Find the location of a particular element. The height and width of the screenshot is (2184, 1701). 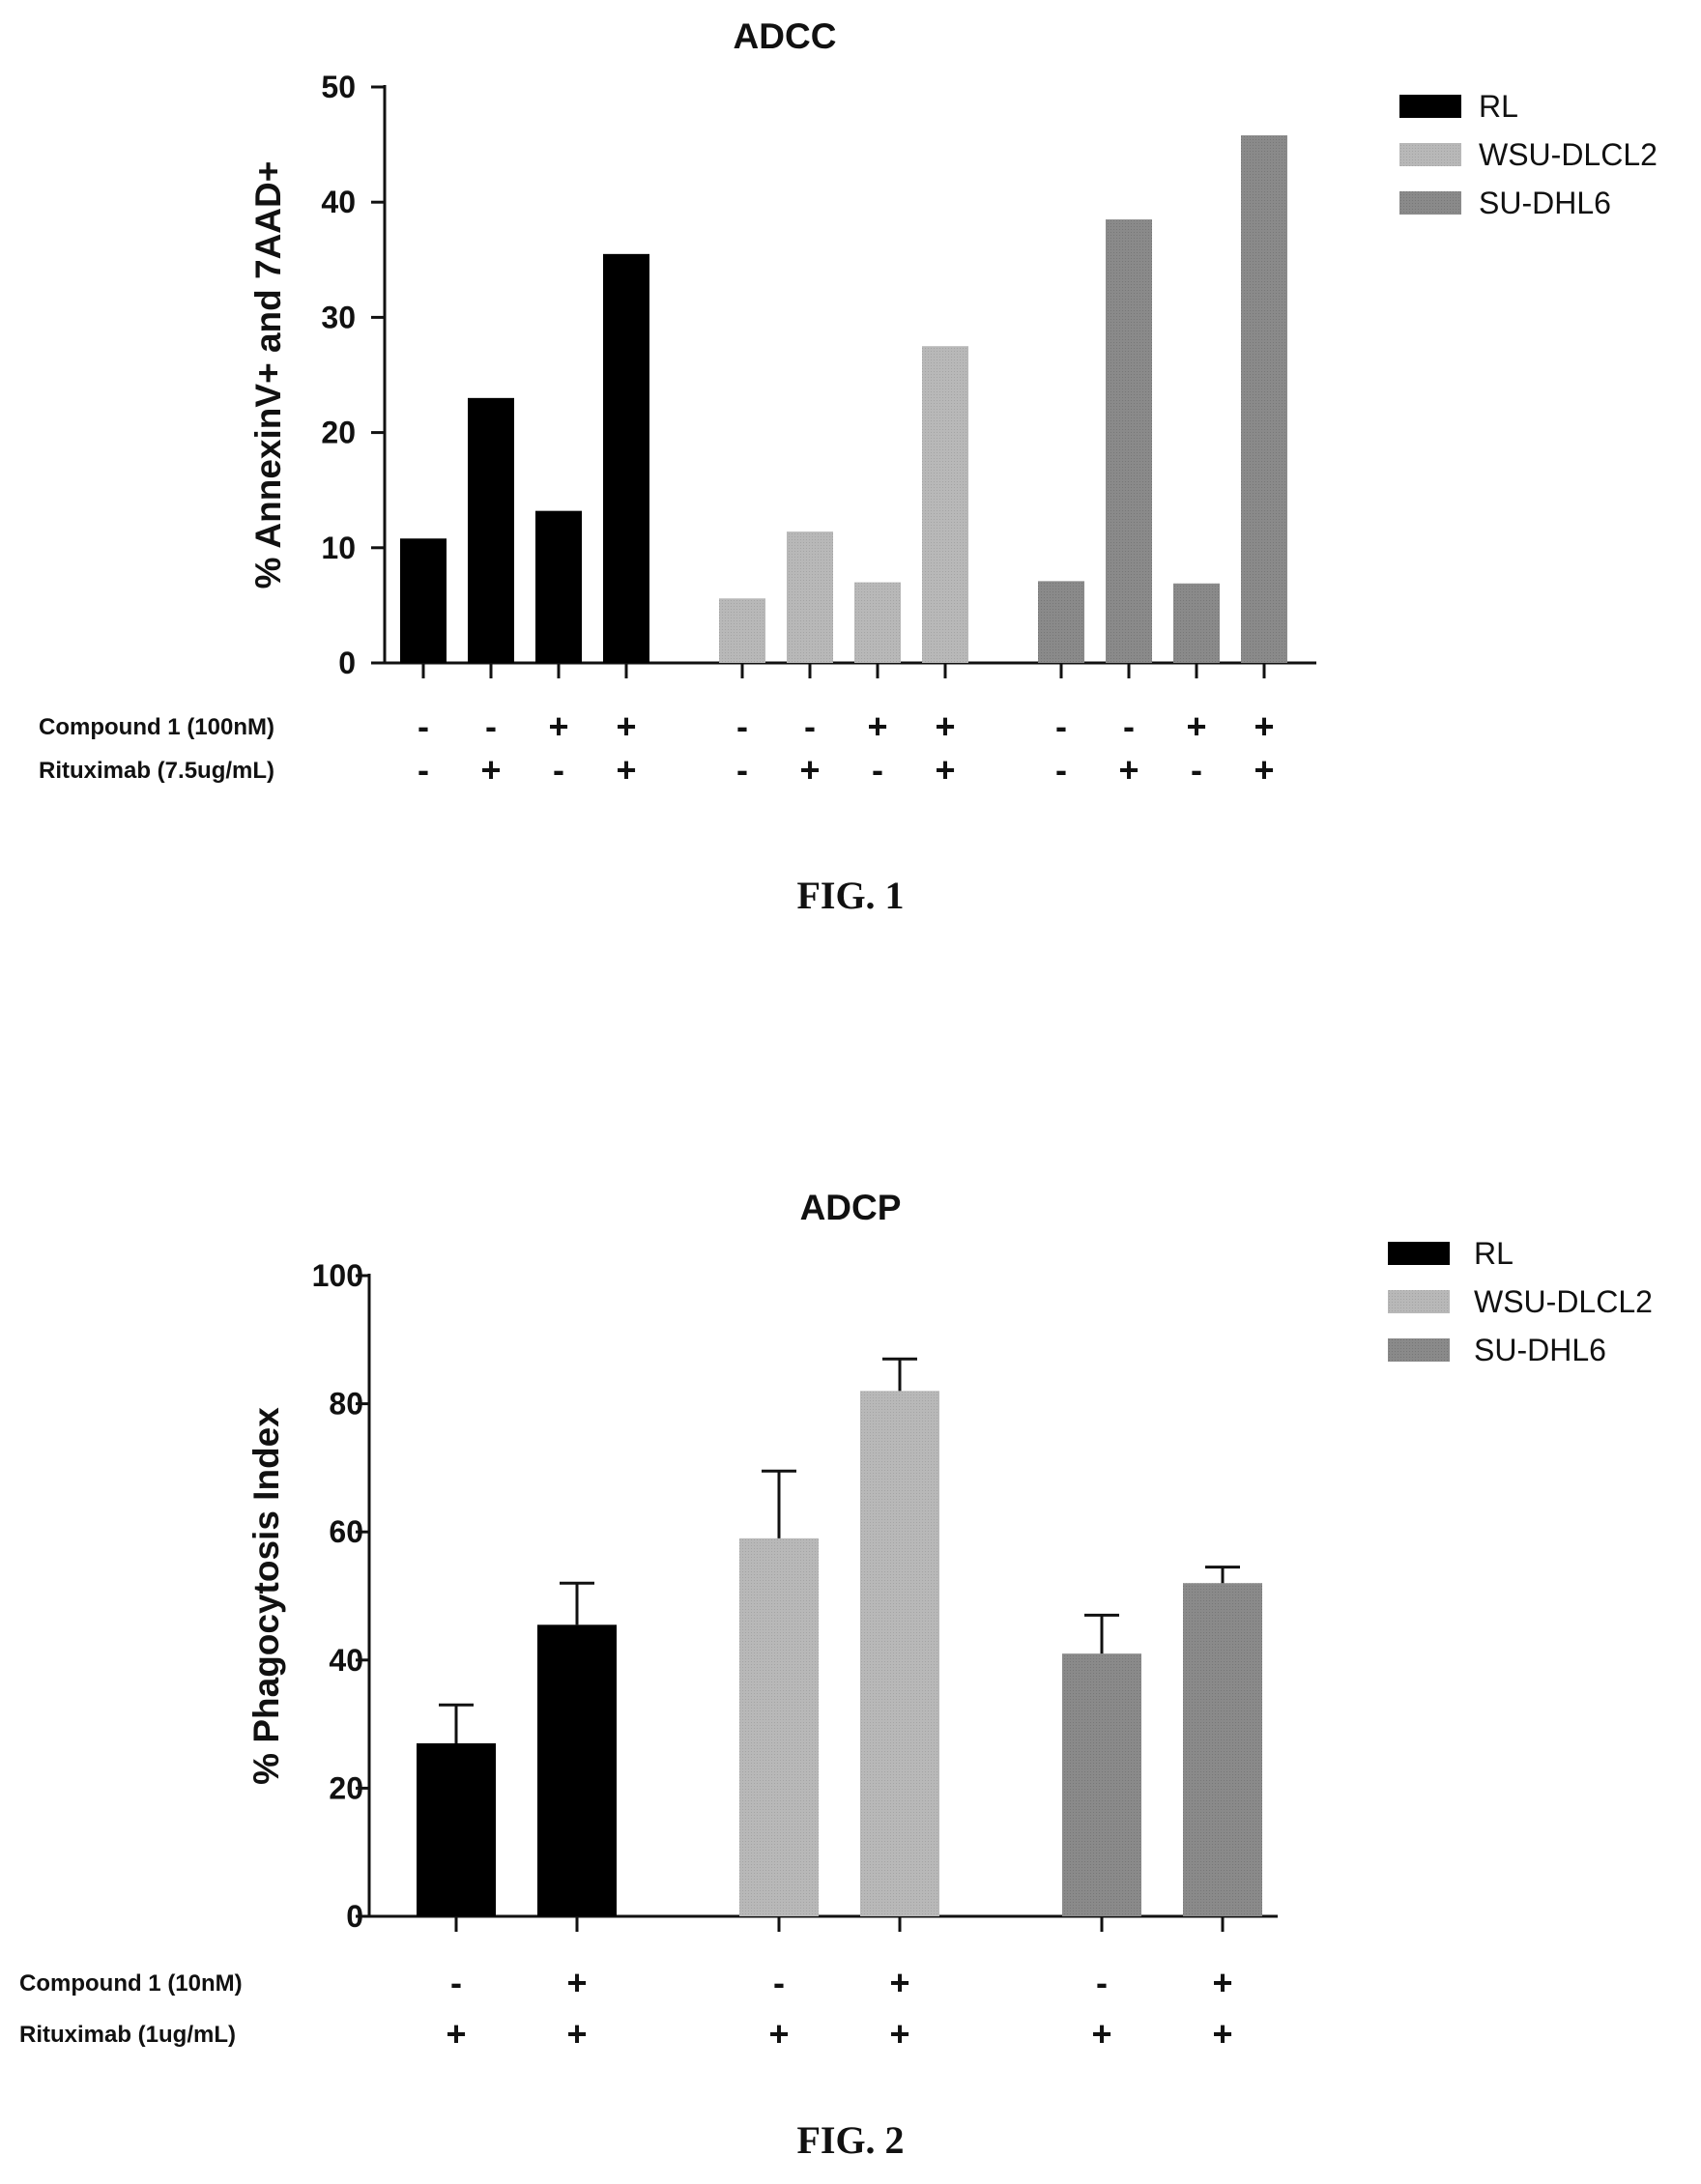

y-axis-label: % AnnexinV+ and 7AAD+ is located at coordinates (268, 375).